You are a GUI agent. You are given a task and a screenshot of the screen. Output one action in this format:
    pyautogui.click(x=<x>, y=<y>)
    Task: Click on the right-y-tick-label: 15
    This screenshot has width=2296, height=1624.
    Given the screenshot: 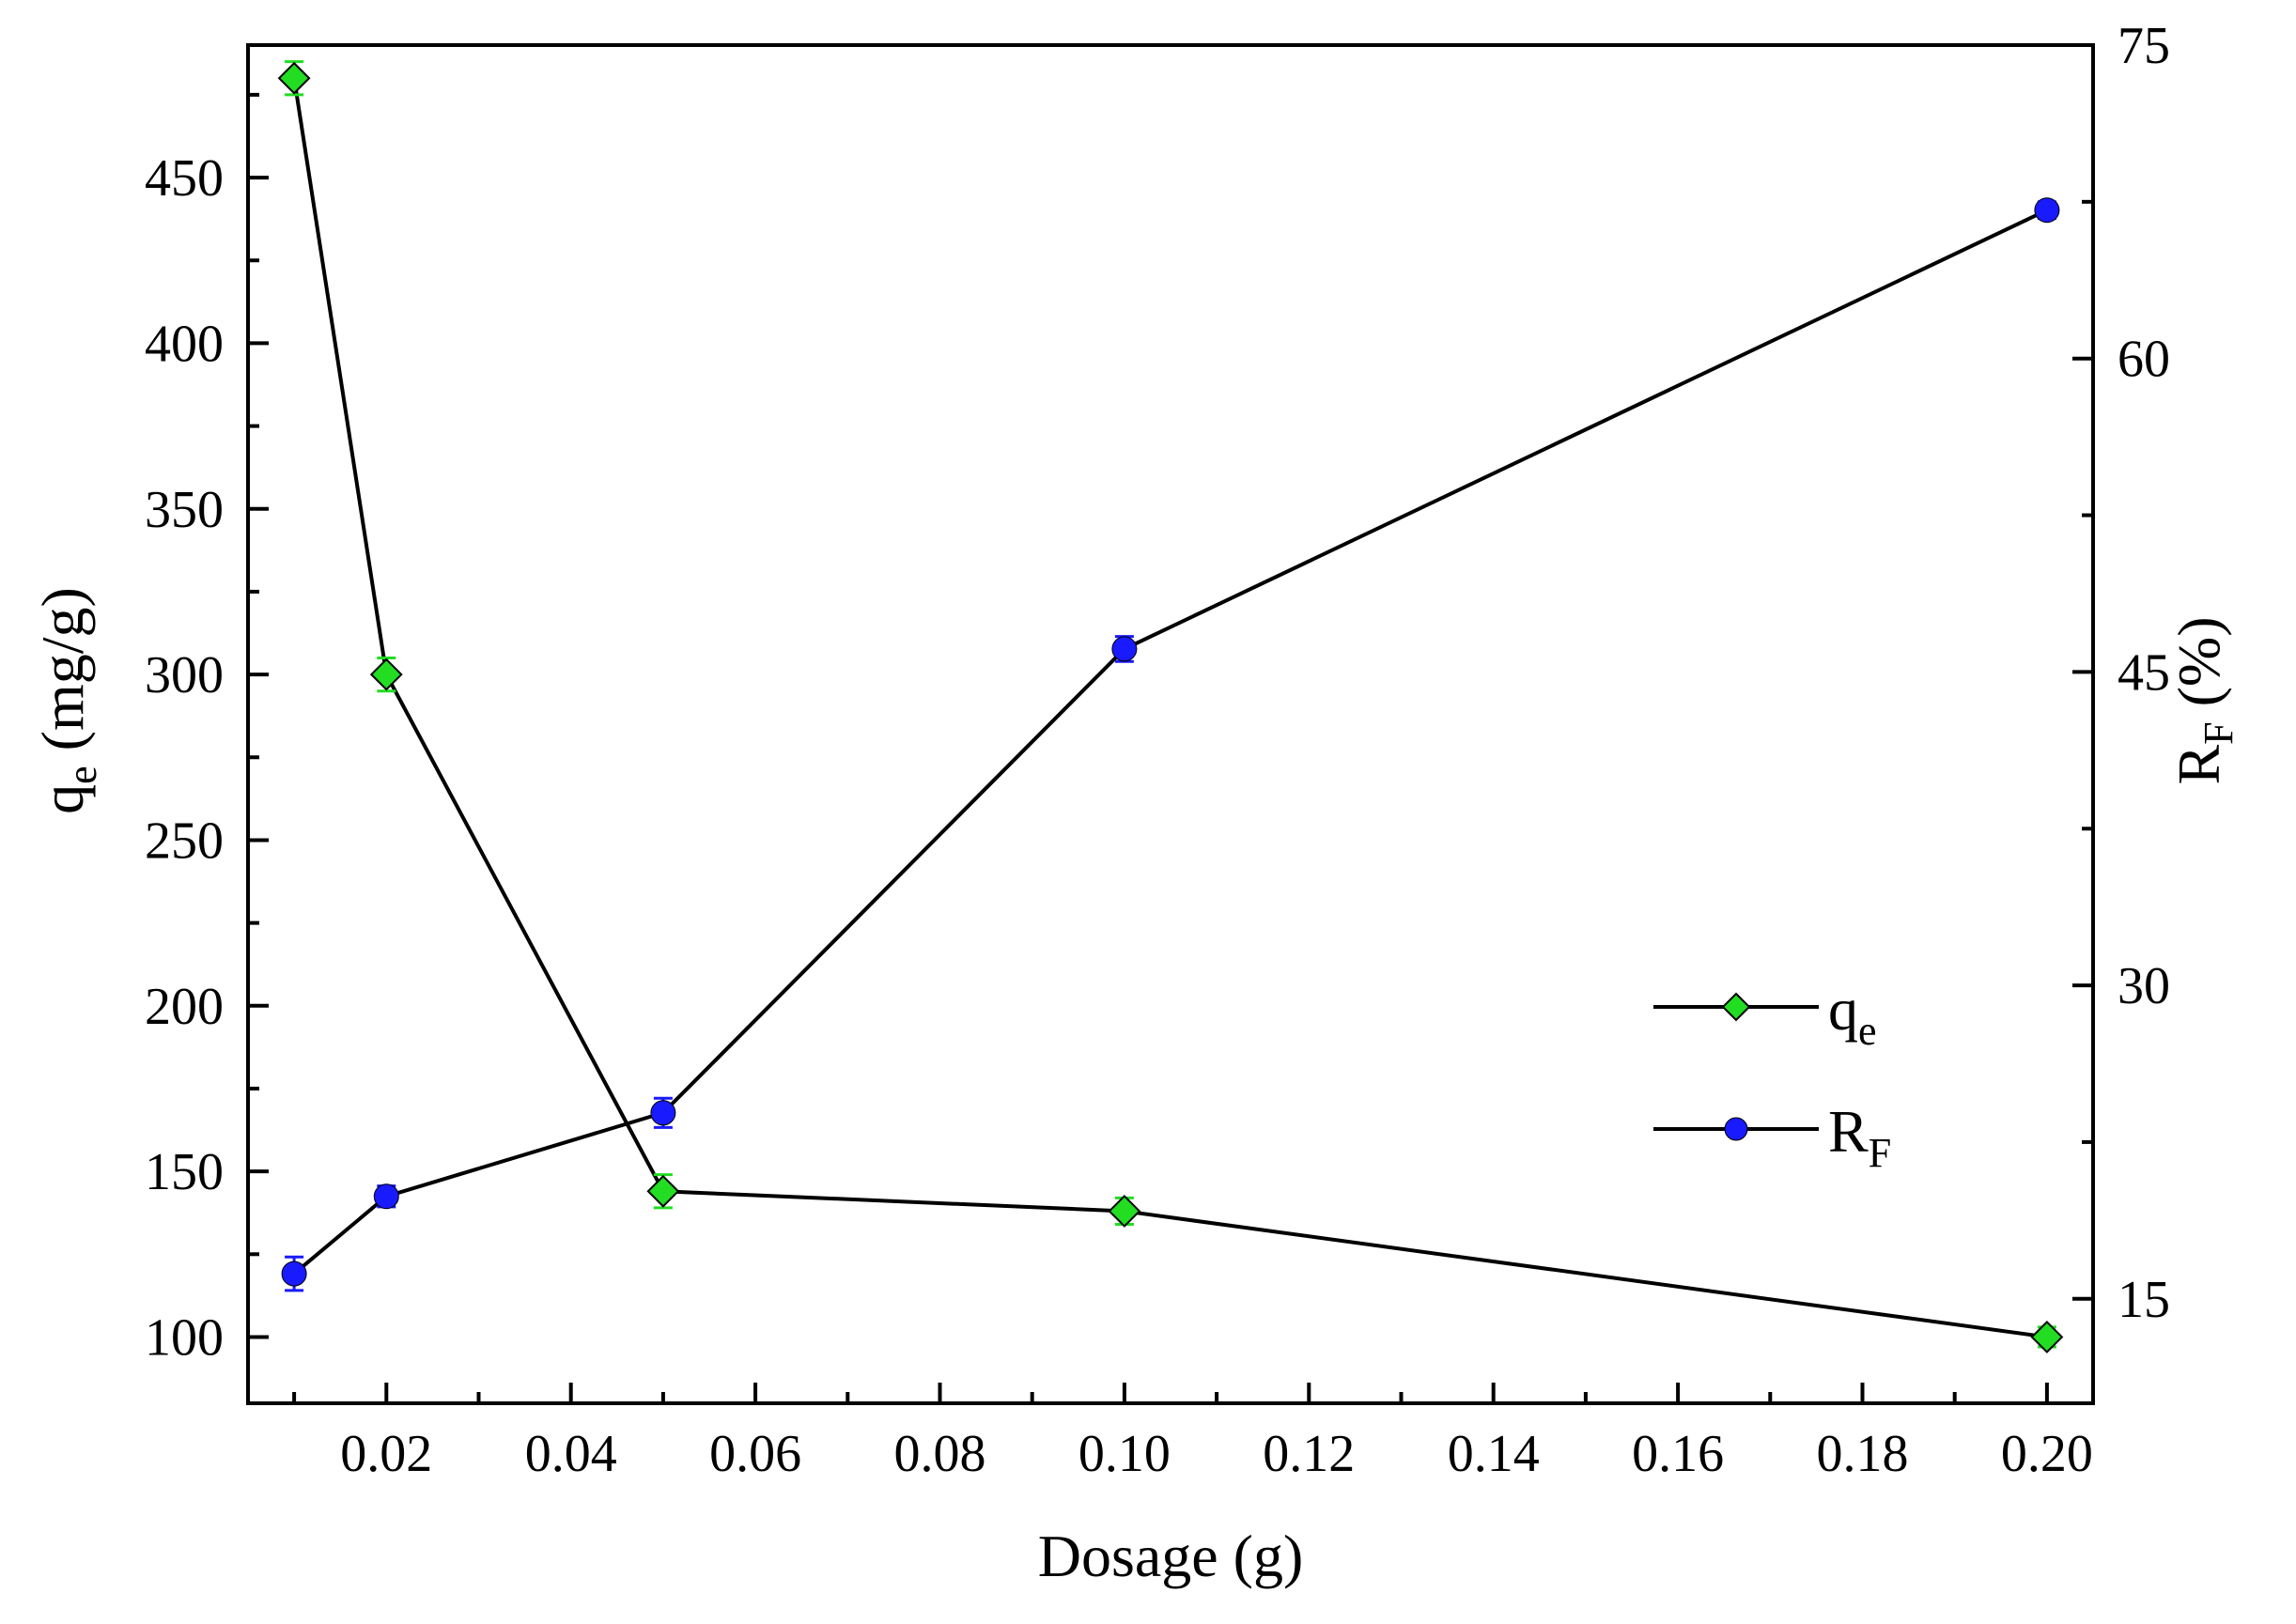 What is the action you would take?
    pyautogui.click(x=2144, y=1300)
    